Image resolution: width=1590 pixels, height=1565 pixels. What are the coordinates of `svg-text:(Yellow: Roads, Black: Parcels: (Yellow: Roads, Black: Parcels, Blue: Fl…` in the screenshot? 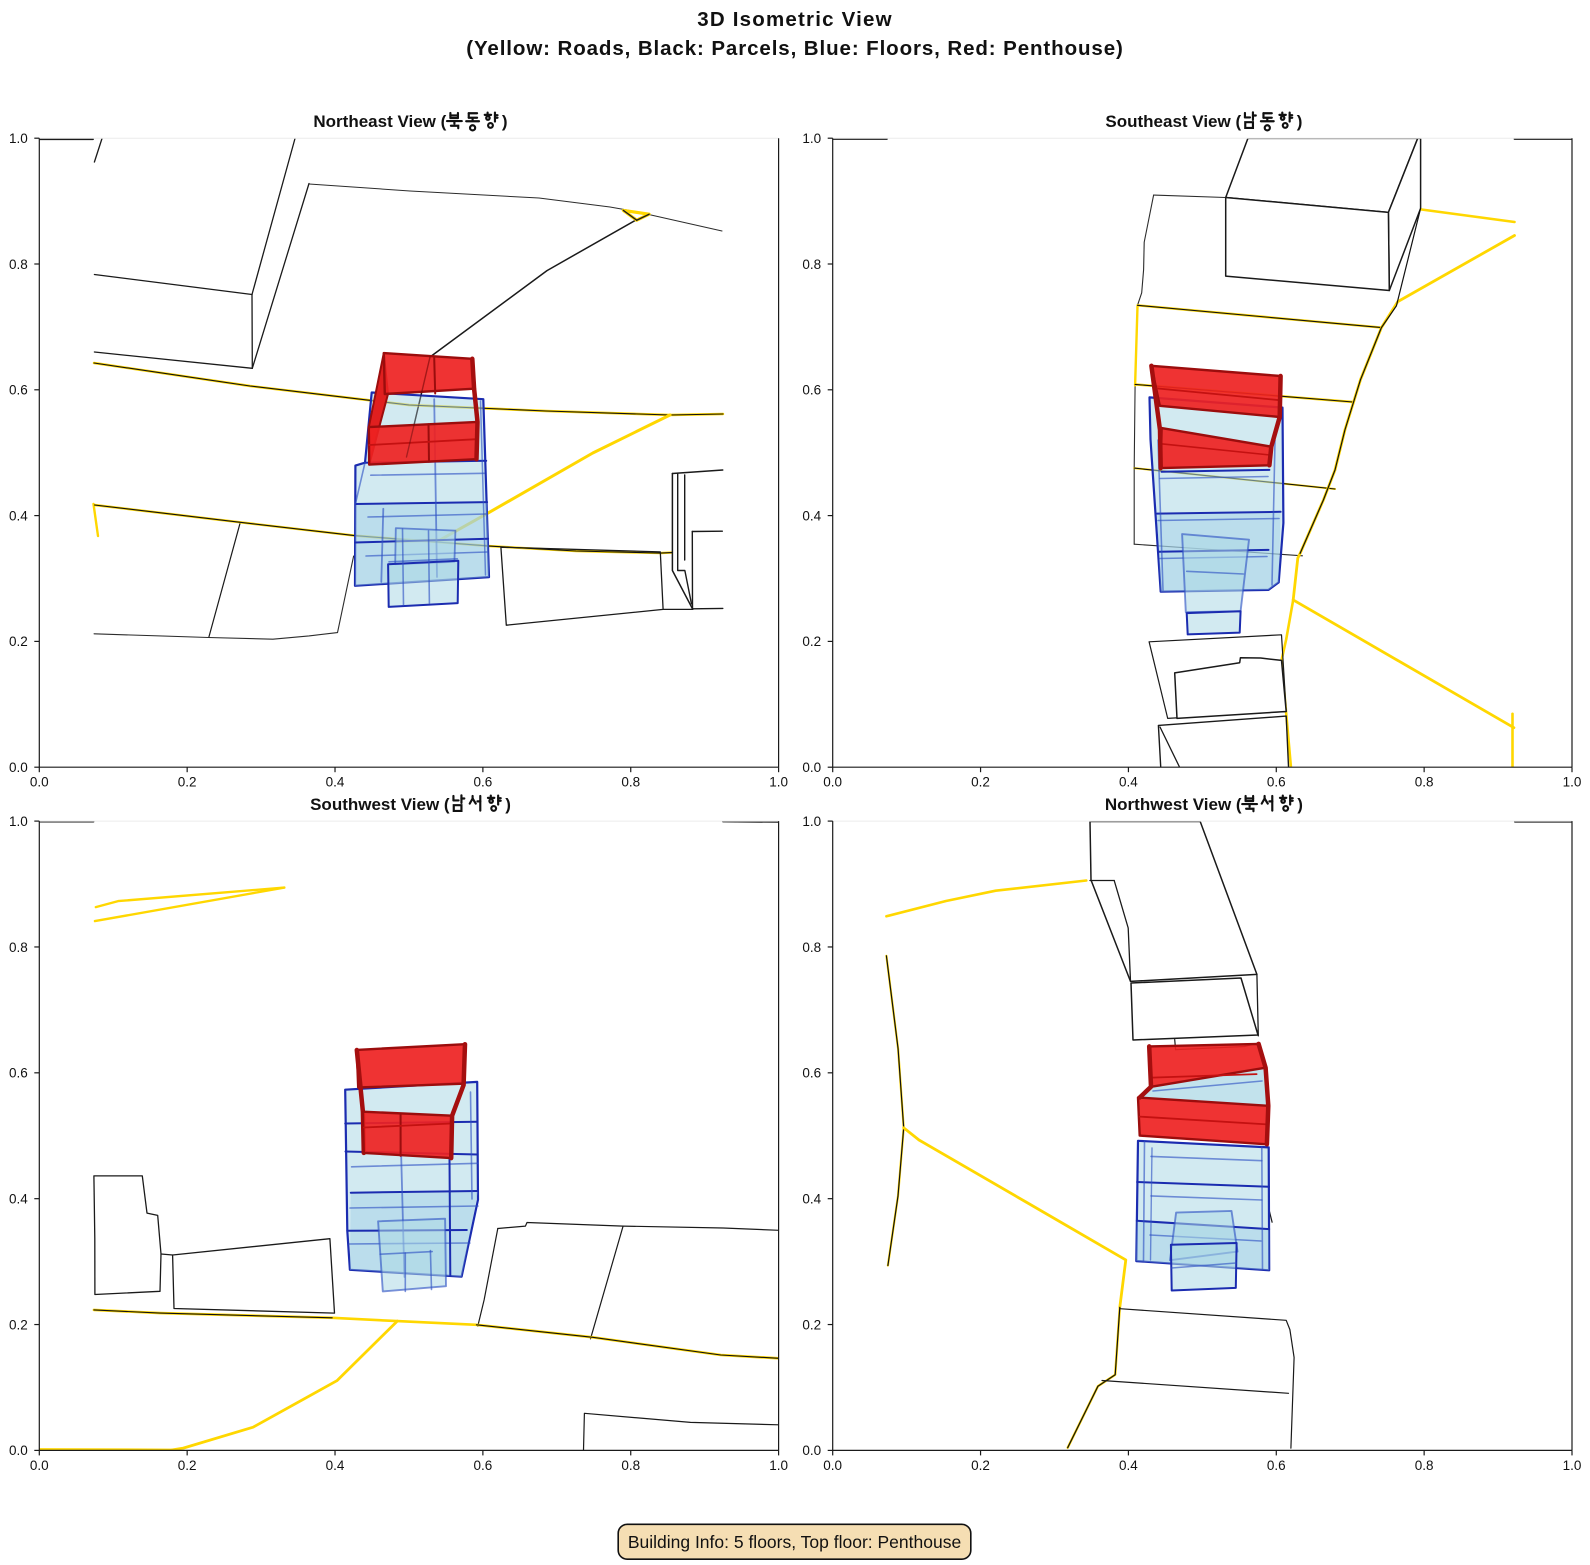 It's located at (795, 48).